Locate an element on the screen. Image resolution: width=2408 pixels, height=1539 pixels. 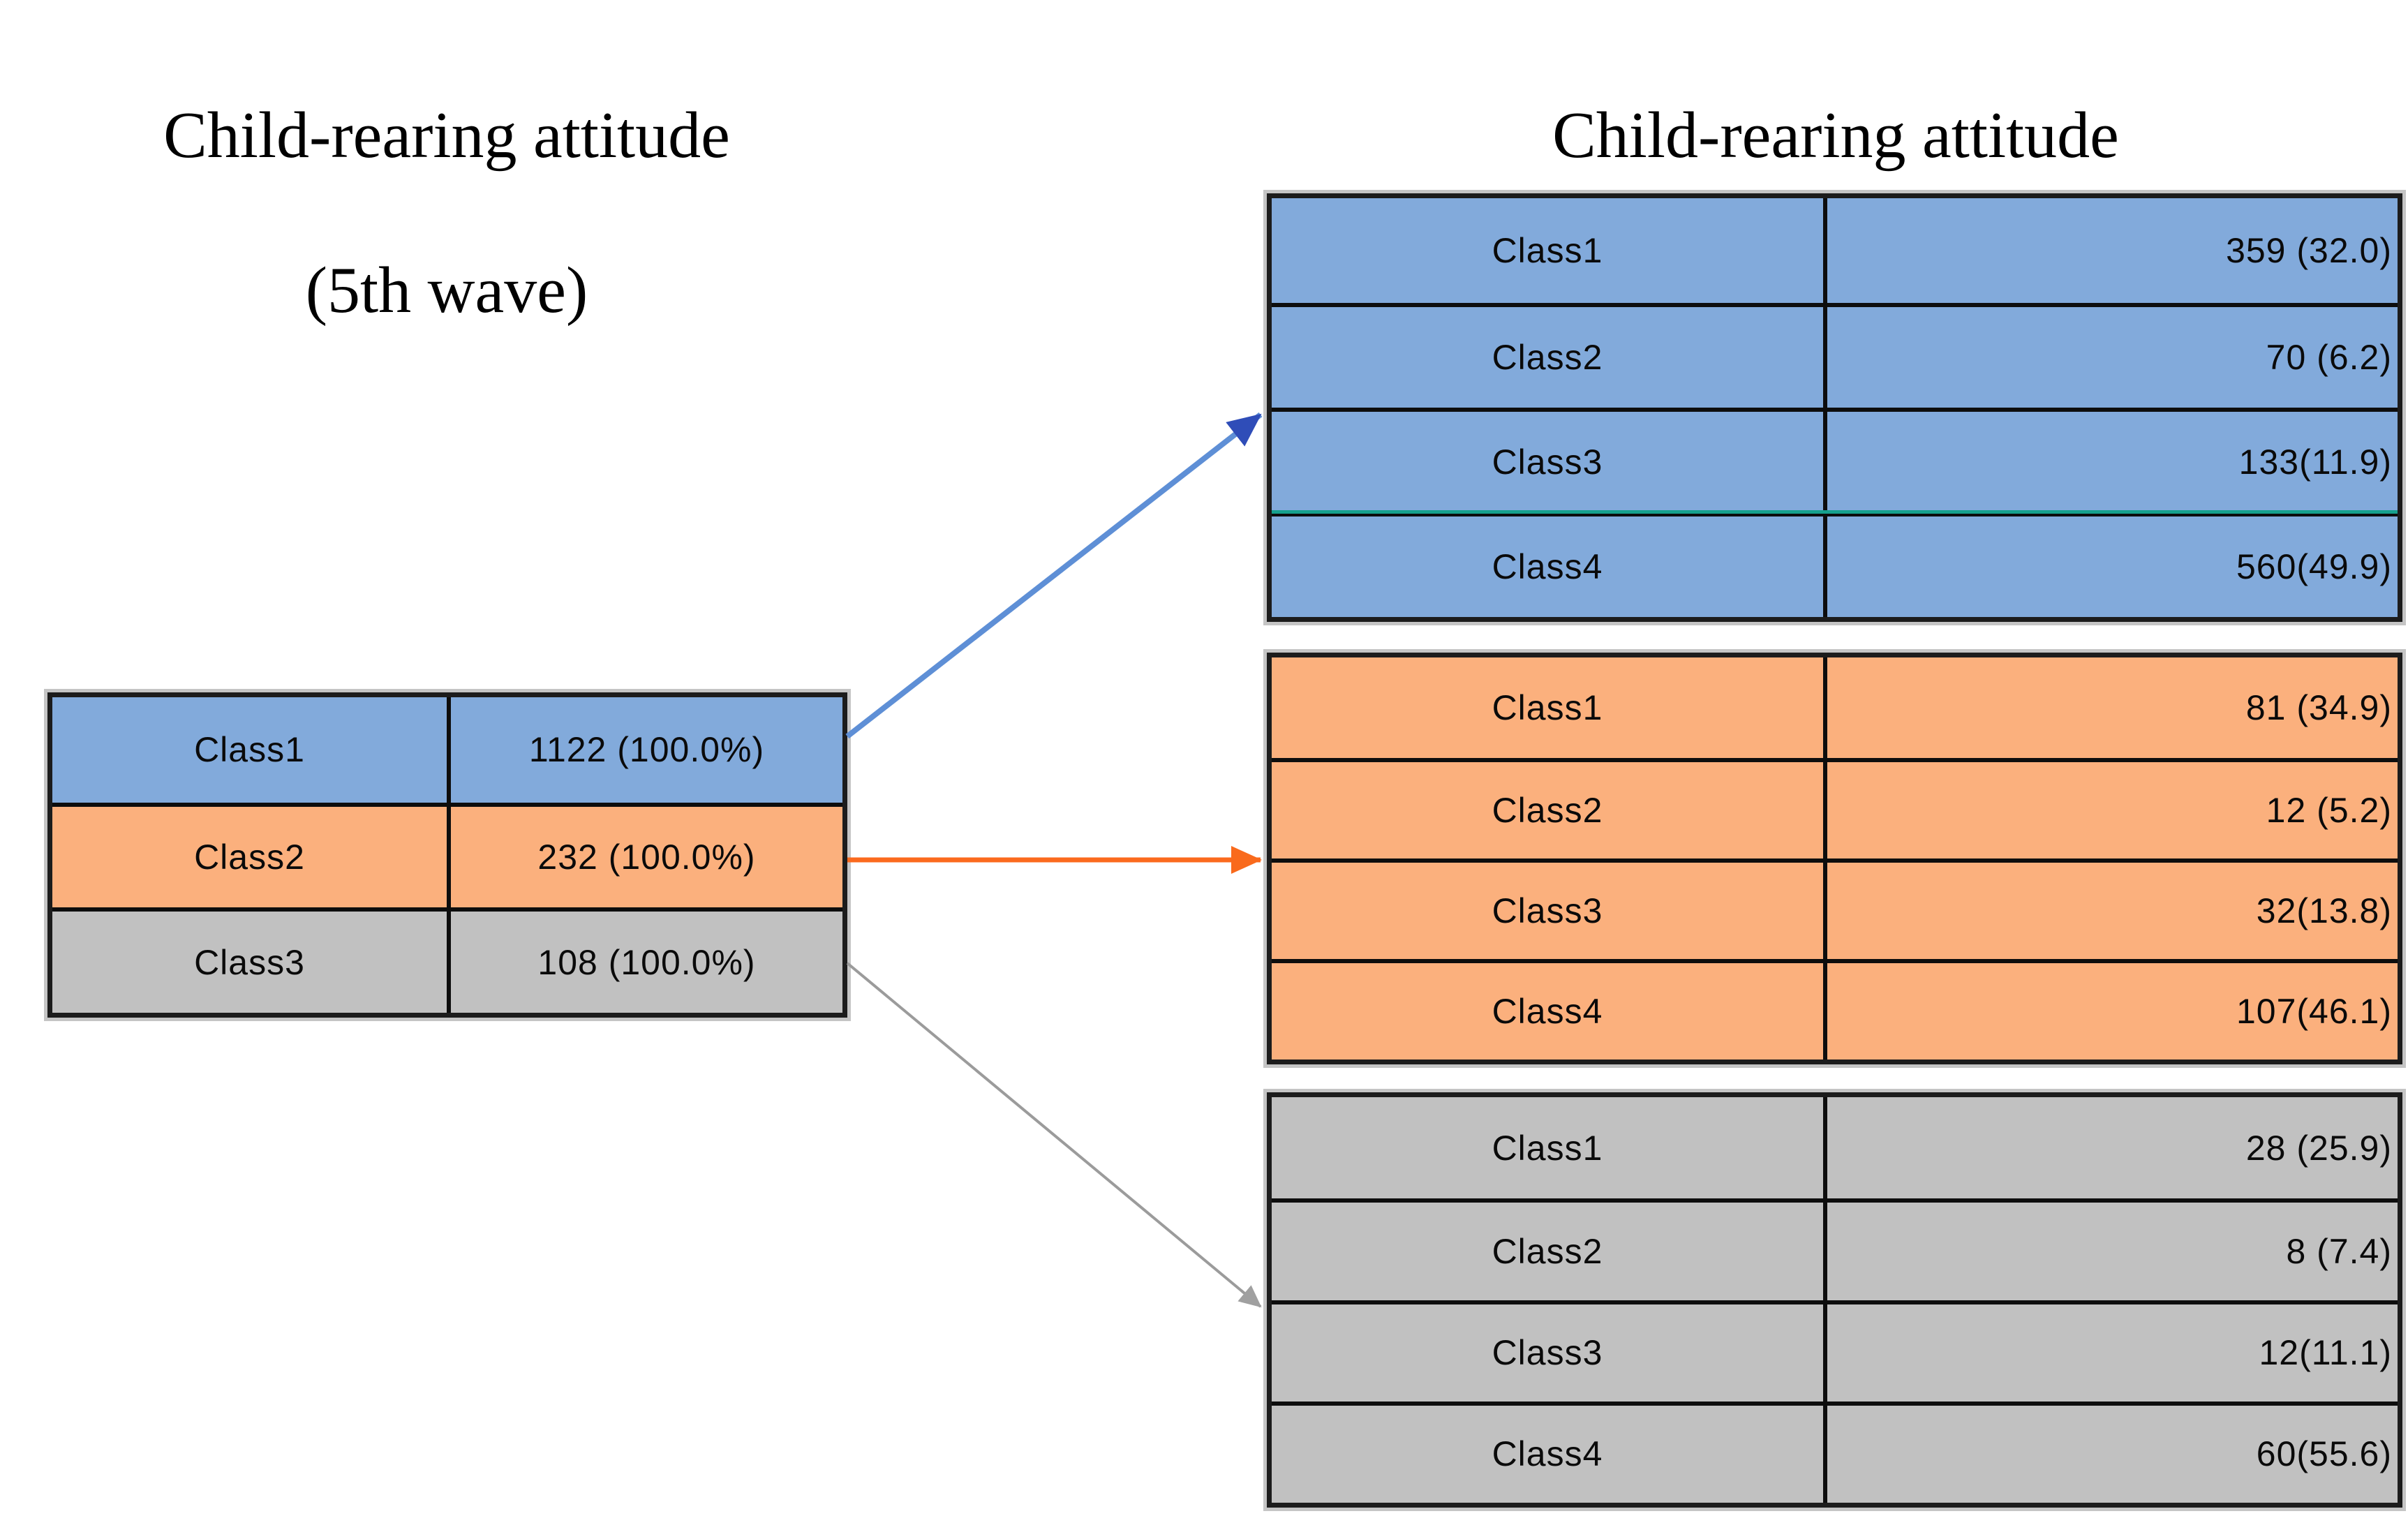
class-count: 70 (6.2) is located at coordinates (2110, 358).